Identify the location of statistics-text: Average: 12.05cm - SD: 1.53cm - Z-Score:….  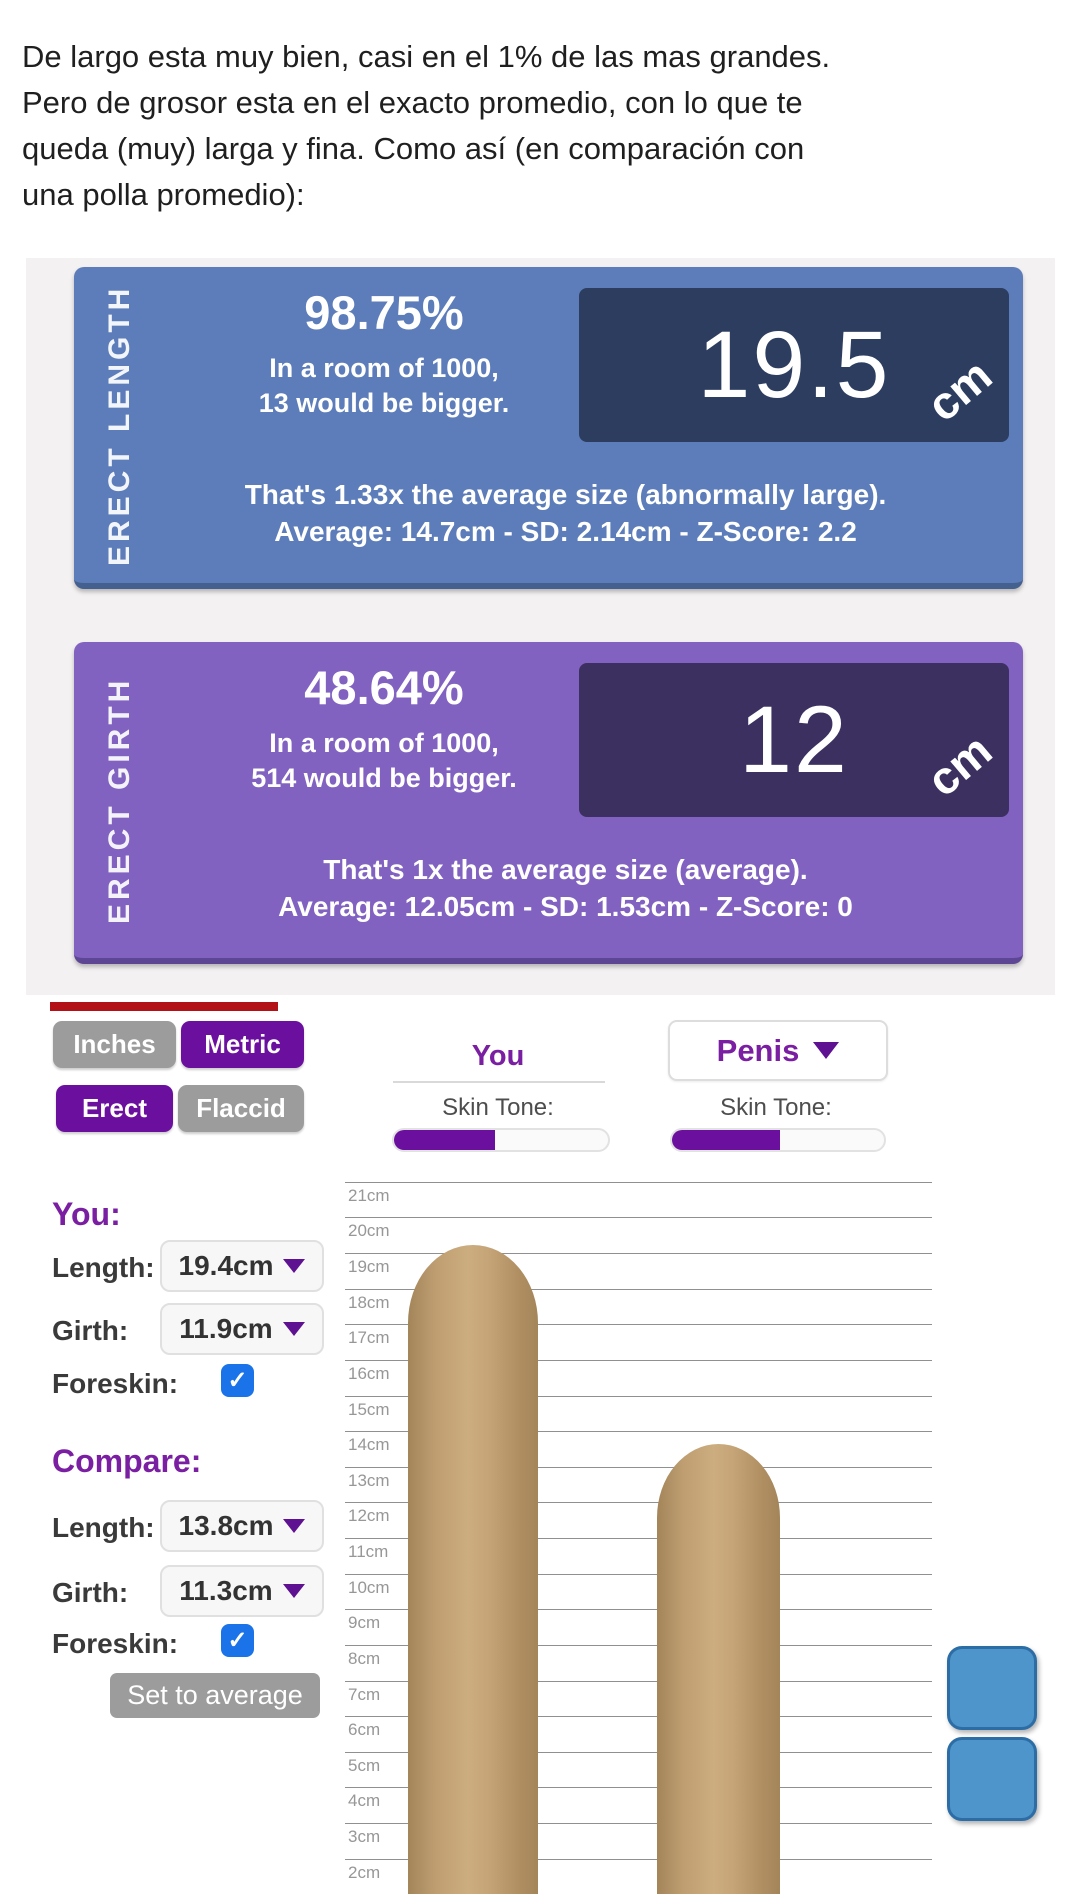
(565, 906).